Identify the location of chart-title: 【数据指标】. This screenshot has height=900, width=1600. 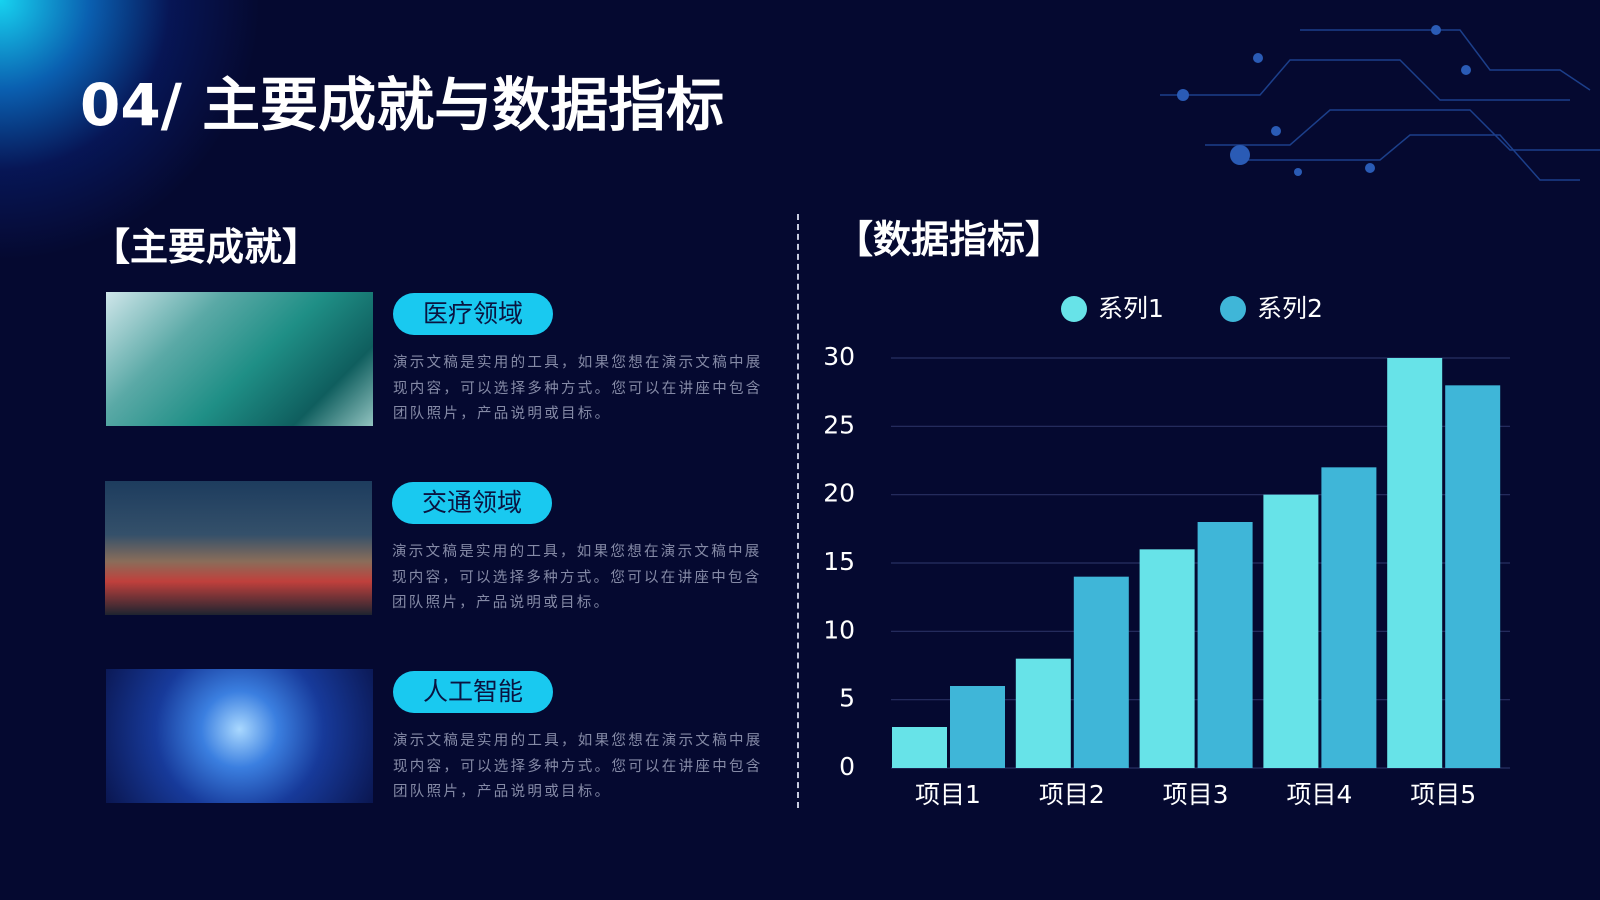
(949, 240).